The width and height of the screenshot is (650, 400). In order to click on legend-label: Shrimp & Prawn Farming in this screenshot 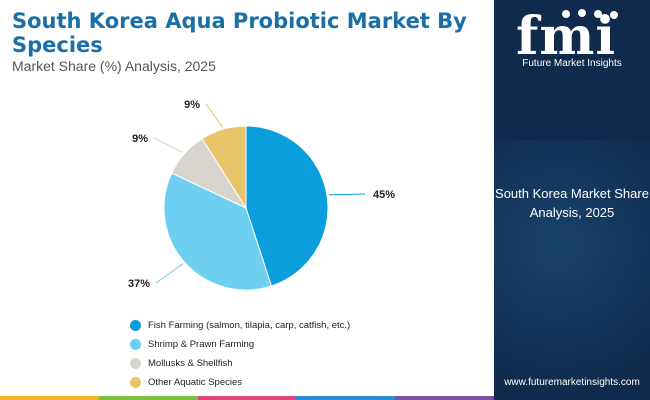, I will do `click(201, 344)`.